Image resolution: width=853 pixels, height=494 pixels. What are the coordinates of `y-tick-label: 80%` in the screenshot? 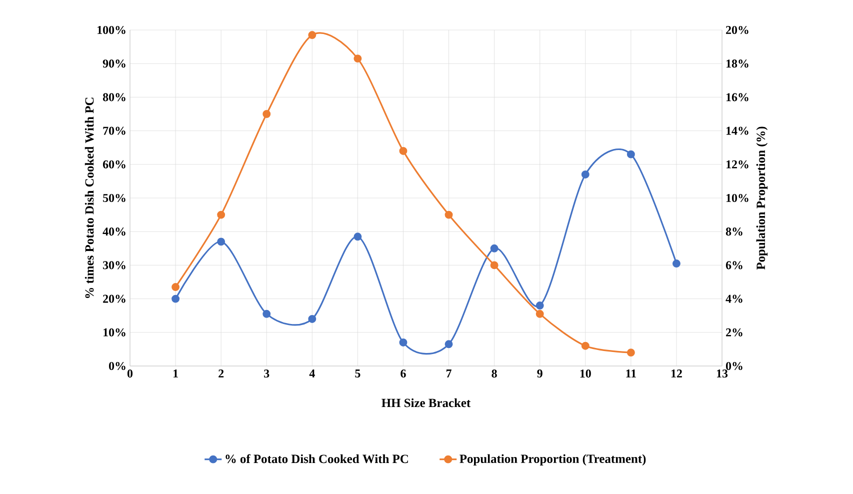 It's located at (114, 97).